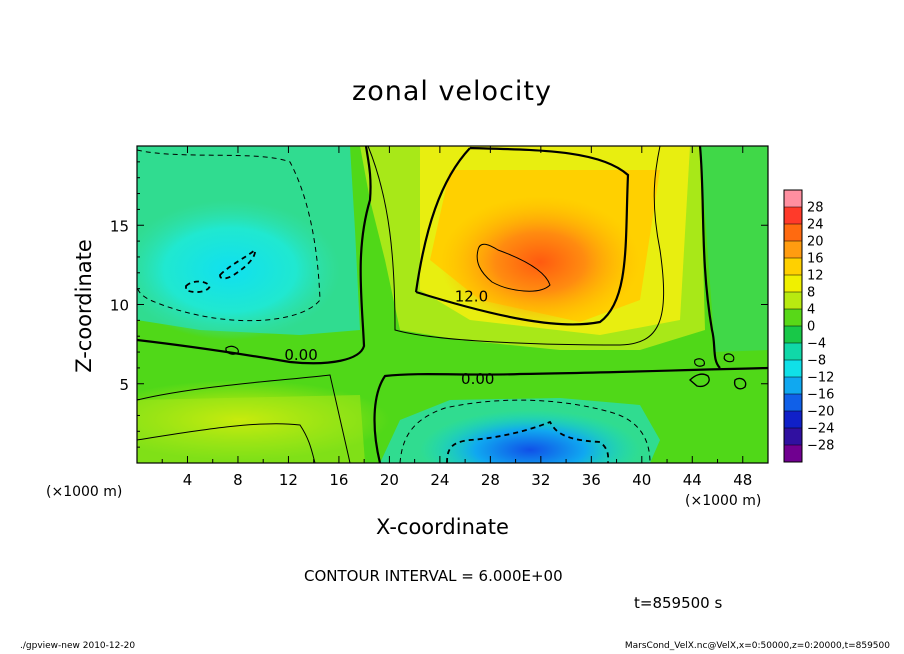 Image resolution: width=904 pixels, height=654 pixels. What do you see at coordinates (815, 242) in the screenshot?
I see `colorbar-label: 20` at bounding box center [815, 242].